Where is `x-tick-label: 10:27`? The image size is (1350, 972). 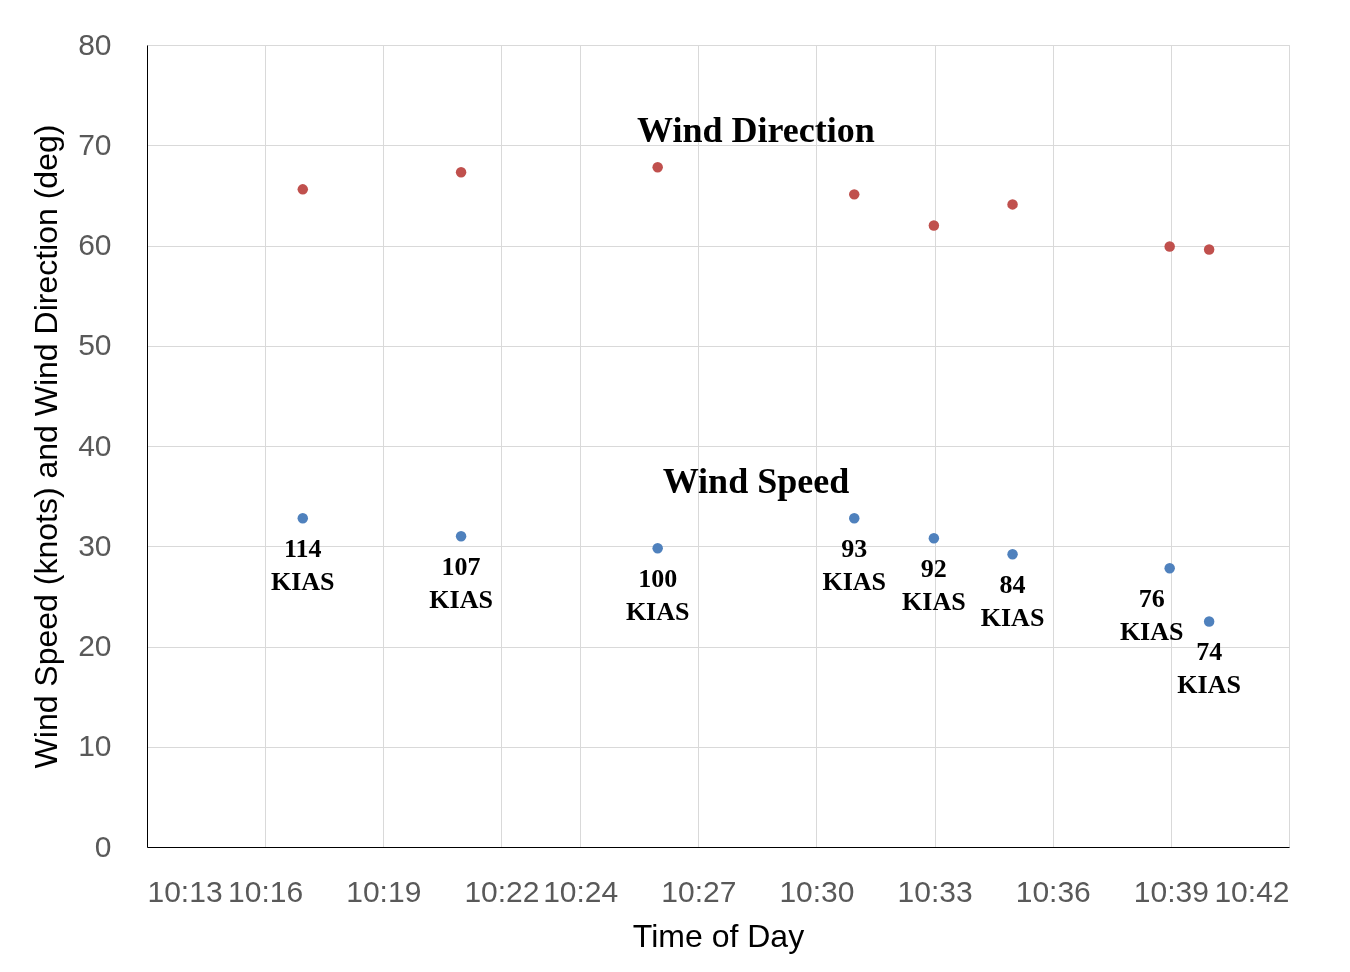 x-tick-label: 10:27 is located at coordinates (699, 891).